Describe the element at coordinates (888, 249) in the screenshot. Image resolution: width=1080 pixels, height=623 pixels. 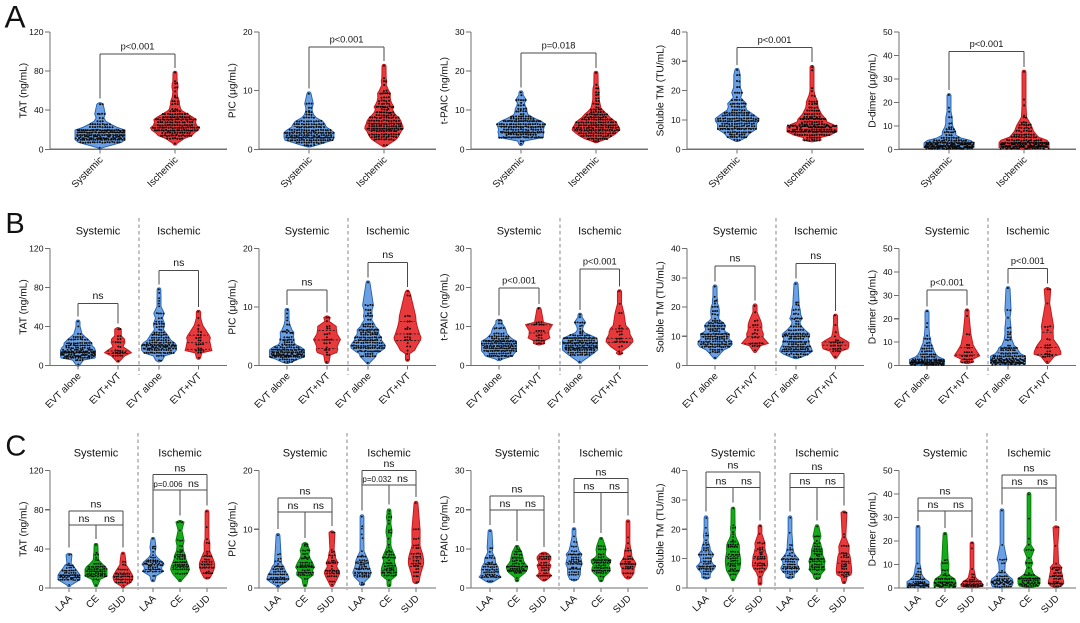
I see `svg-text: 50` at that location.